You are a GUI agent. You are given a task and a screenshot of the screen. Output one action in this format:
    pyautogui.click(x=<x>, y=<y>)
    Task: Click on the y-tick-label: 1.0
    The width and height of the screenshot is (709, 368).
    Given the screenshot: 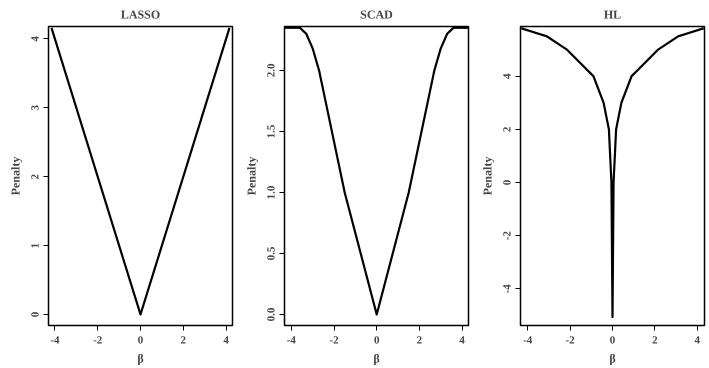 What is the action you would take?
    pyautogui.click(x=272, y=192)
    